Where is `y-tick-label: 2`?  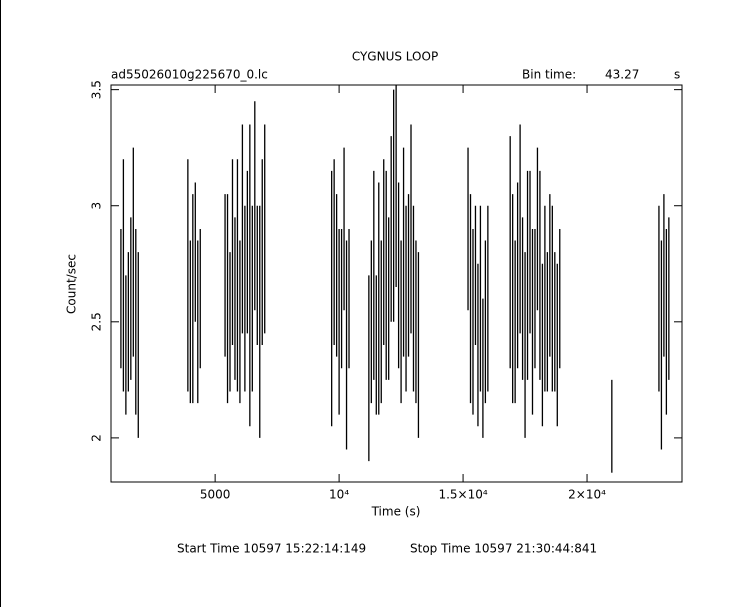
y-tick-label: 2 is located at coordinates (97, 438).